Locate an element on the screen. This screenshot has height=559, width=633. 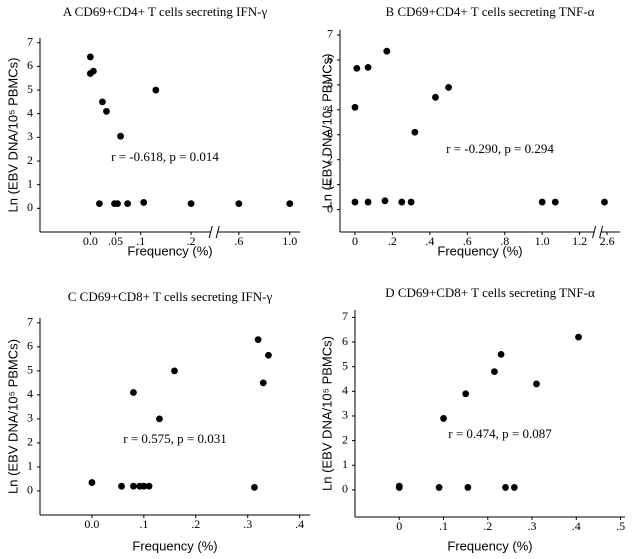
x-tick-label: 0.0 is located at coordinates (90, 241).